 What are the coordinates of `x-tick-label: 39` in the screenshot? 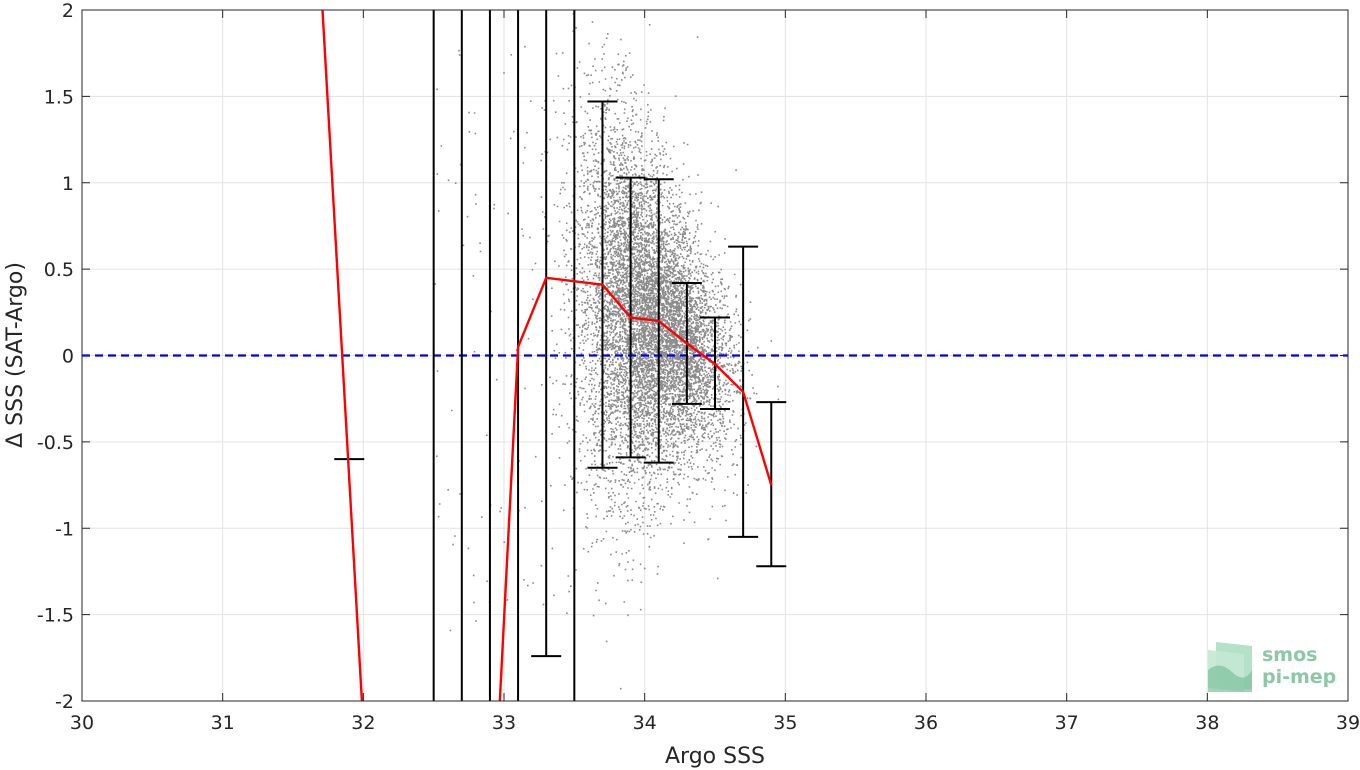 It's located at (1348, 723).